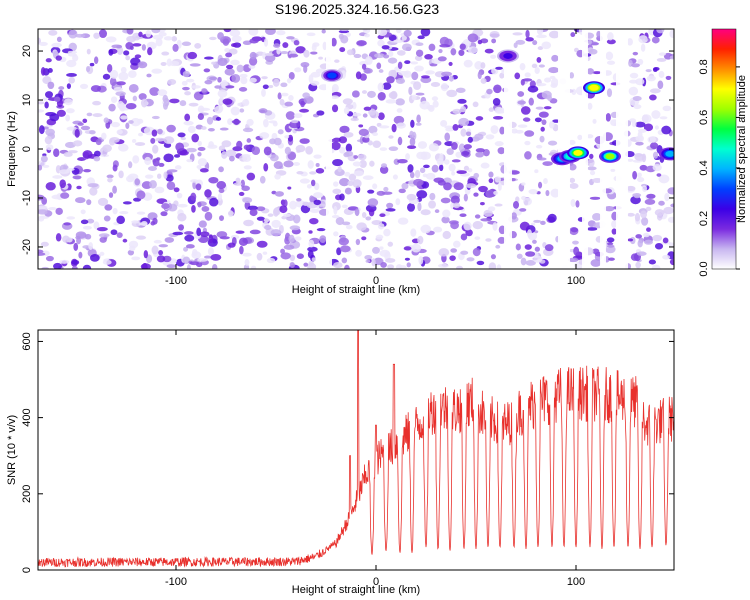  Describe the element at coordinates (332, 76) in the screenshot. I see `spectrogram-peak` at that location.